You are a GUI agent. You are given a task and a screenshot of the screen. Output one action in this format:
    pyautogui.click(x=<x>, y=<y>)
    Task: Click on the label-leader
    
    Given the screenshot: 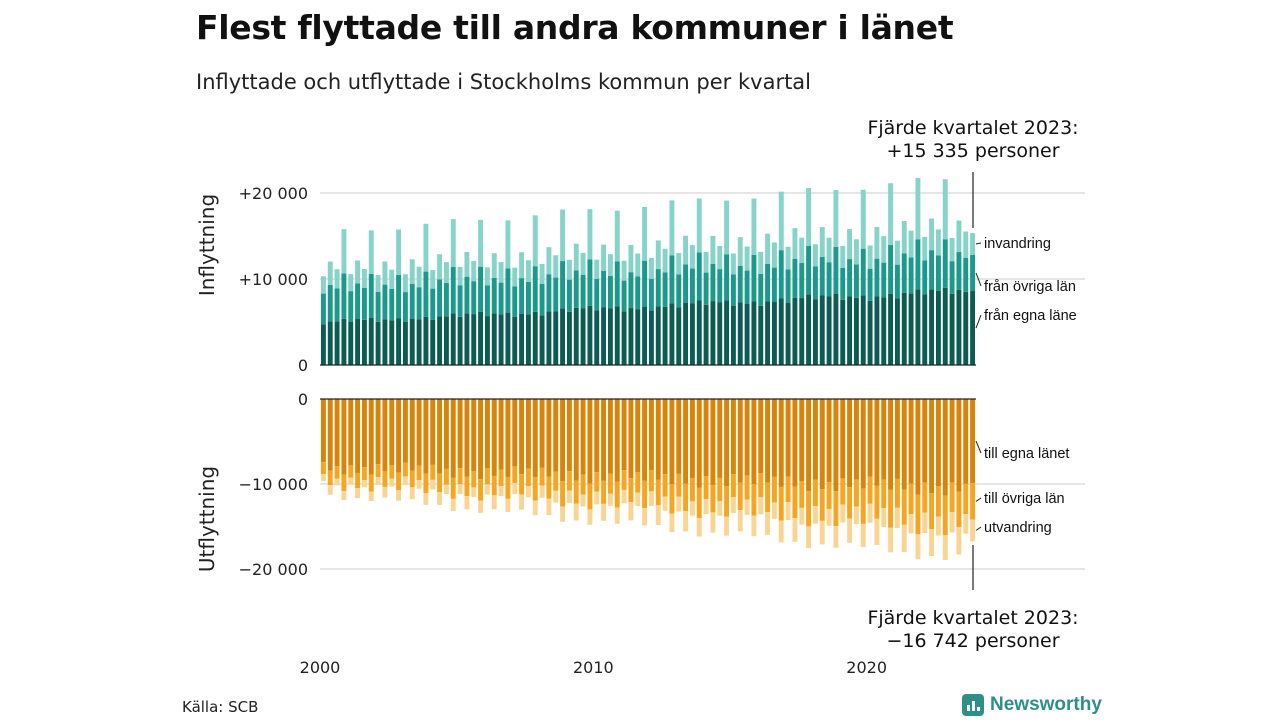 What is the action you would take?
    pyautogui.click(x=978, y=243)
    